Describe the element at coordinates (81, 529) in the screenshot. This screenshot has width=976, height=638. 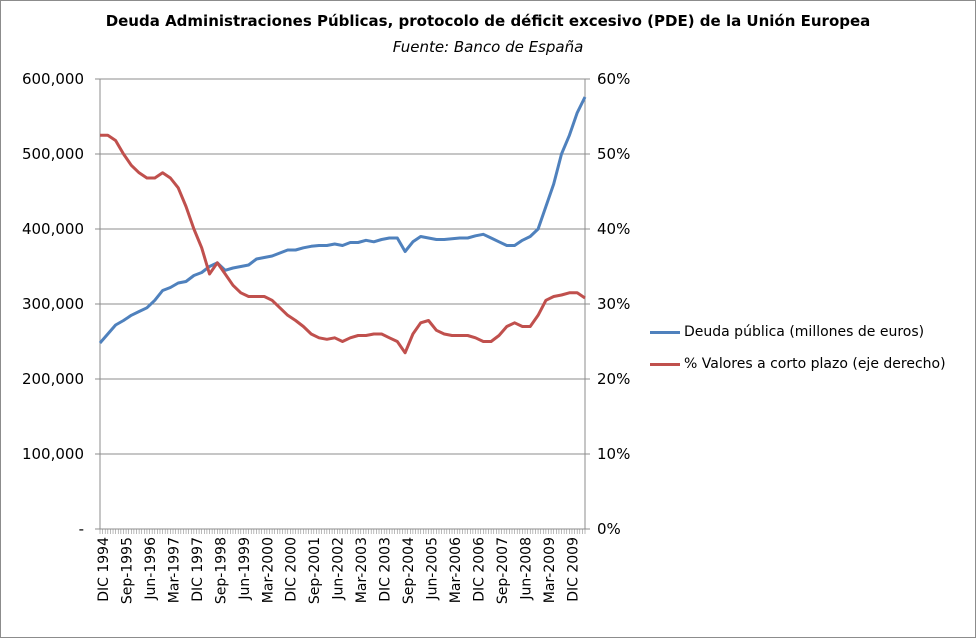
I see `y-left-tick-label: -` at that location.